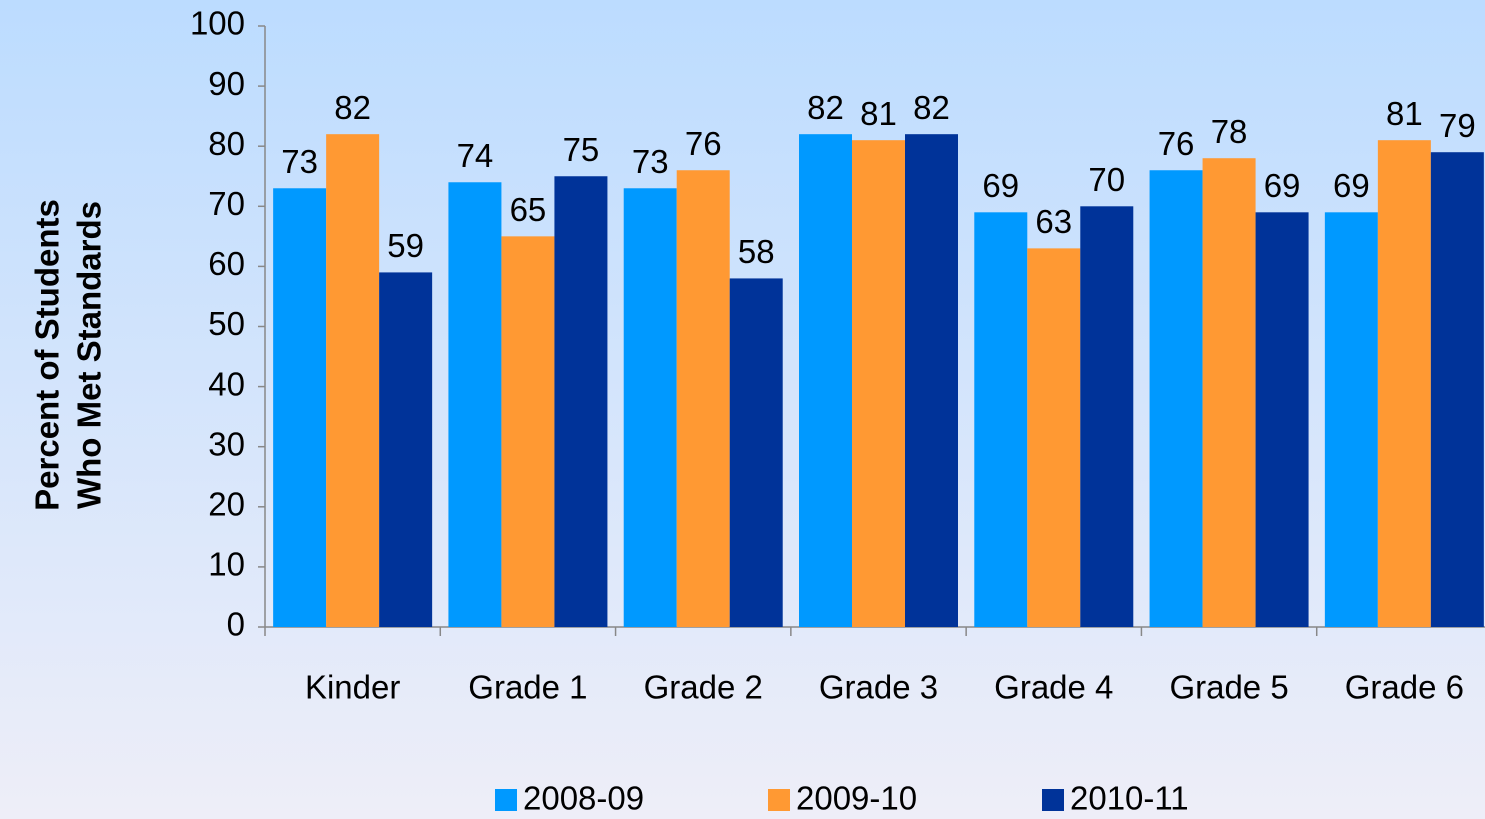  Describe the element at coordinates (703, 687) in the screenshot. I see `x-tick-label: Grade 2` at that location.